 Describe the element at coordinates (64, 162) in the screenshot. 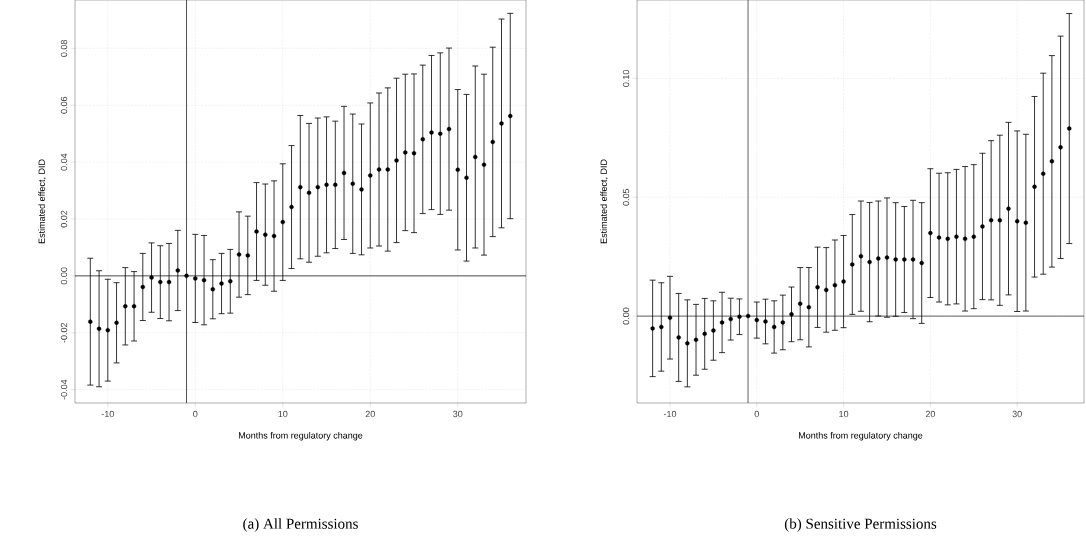

I see `y-tick-label: 0.04` at that location.